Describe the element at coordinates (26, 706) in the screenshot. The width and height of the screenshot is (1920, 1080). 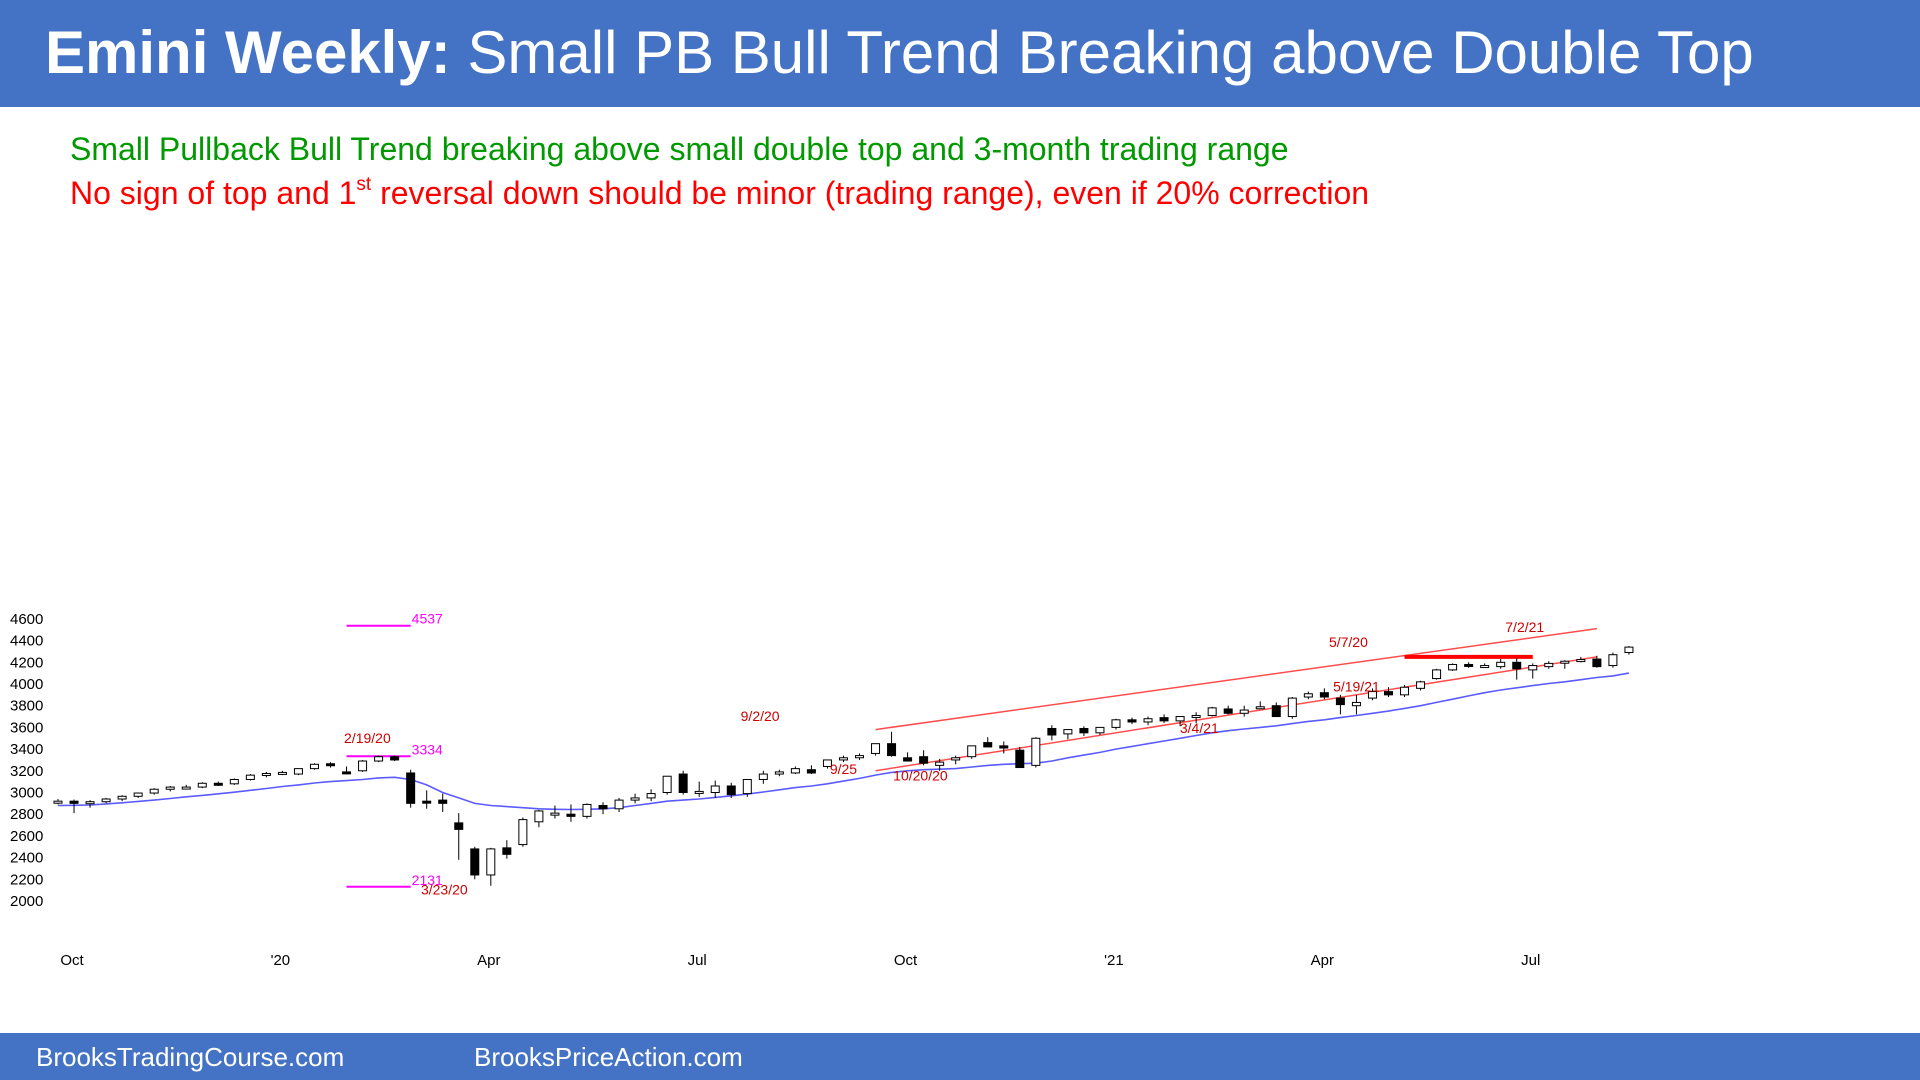
I see `y-tick-label: 3800` at that location.